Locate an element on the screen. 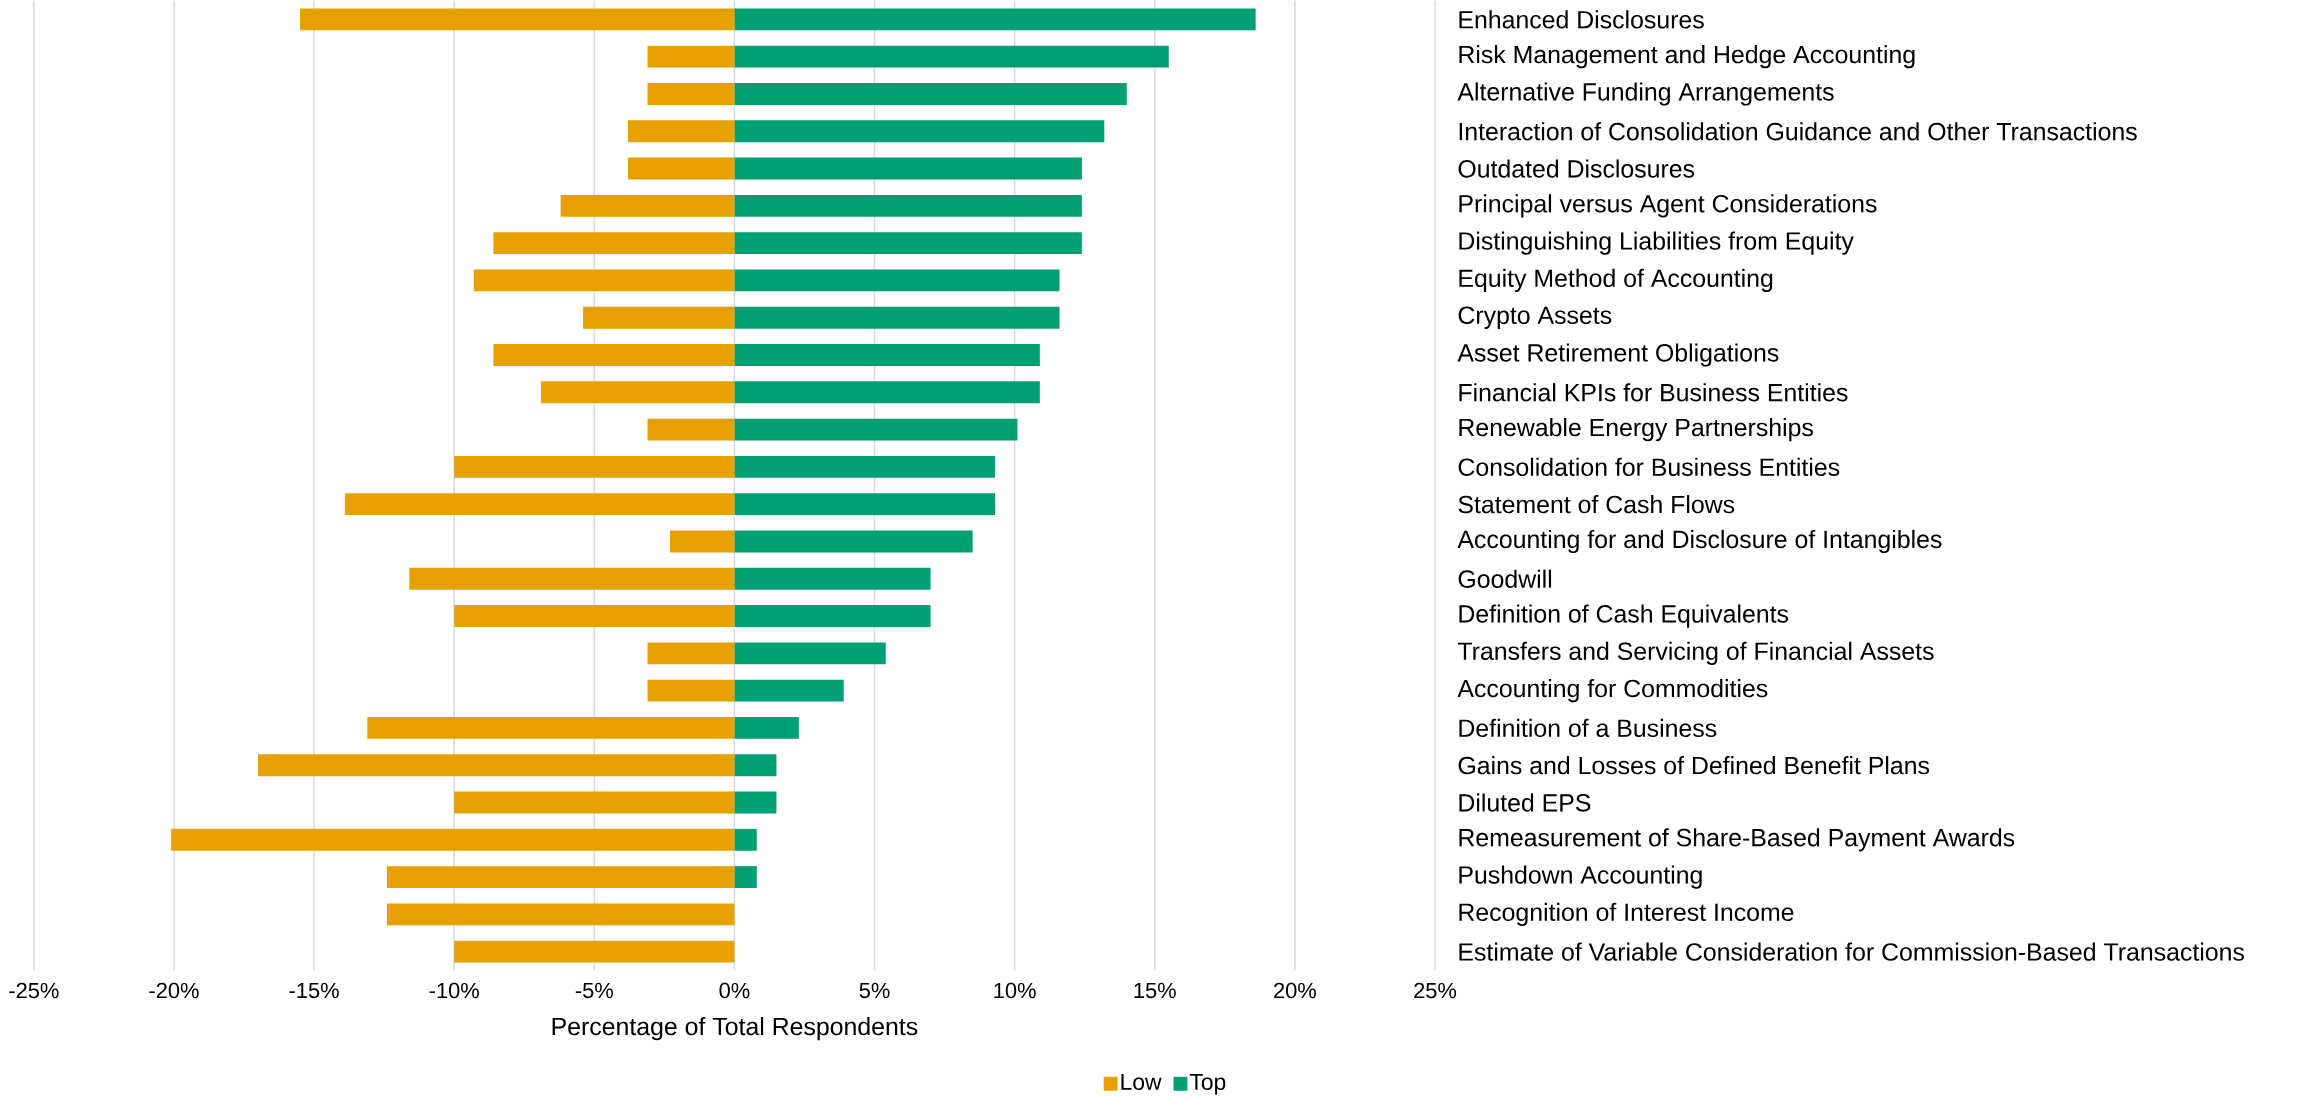  x-tick-label: -15% is located at coordinates (314, 990).